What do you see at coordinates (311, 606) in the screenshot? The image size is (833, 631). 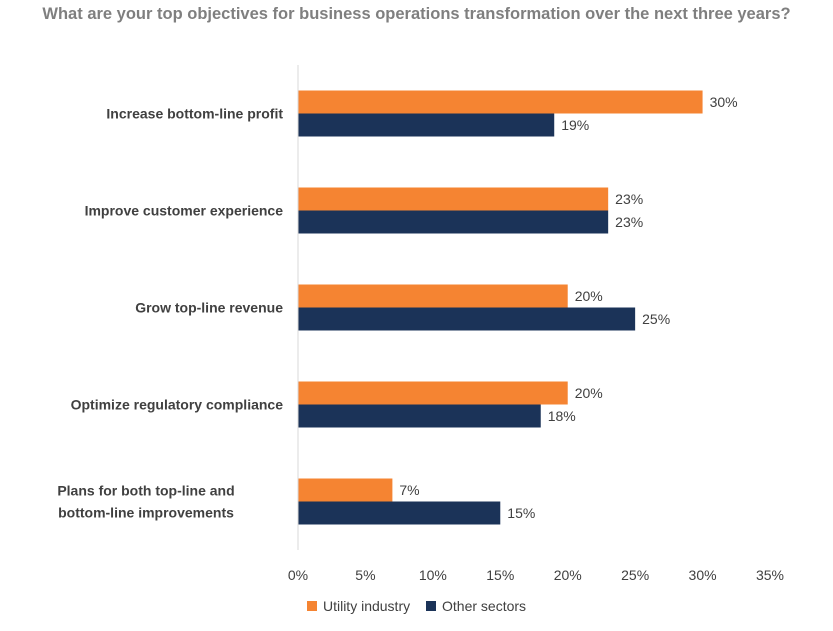 I see `legend-swatch-utility` at bounding box center [311, 606].